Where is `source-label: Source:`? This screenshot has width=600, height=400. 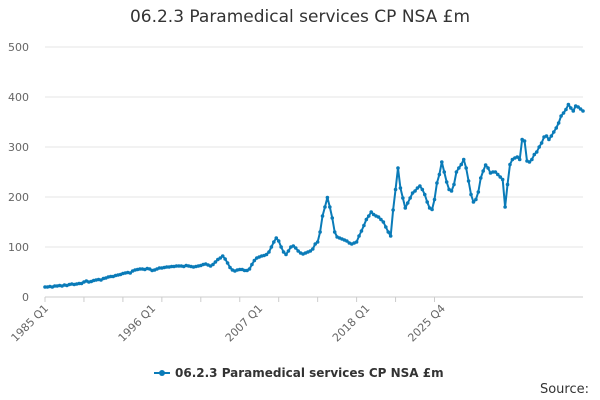 source-label: Source: is located at coordinates (564, 389).